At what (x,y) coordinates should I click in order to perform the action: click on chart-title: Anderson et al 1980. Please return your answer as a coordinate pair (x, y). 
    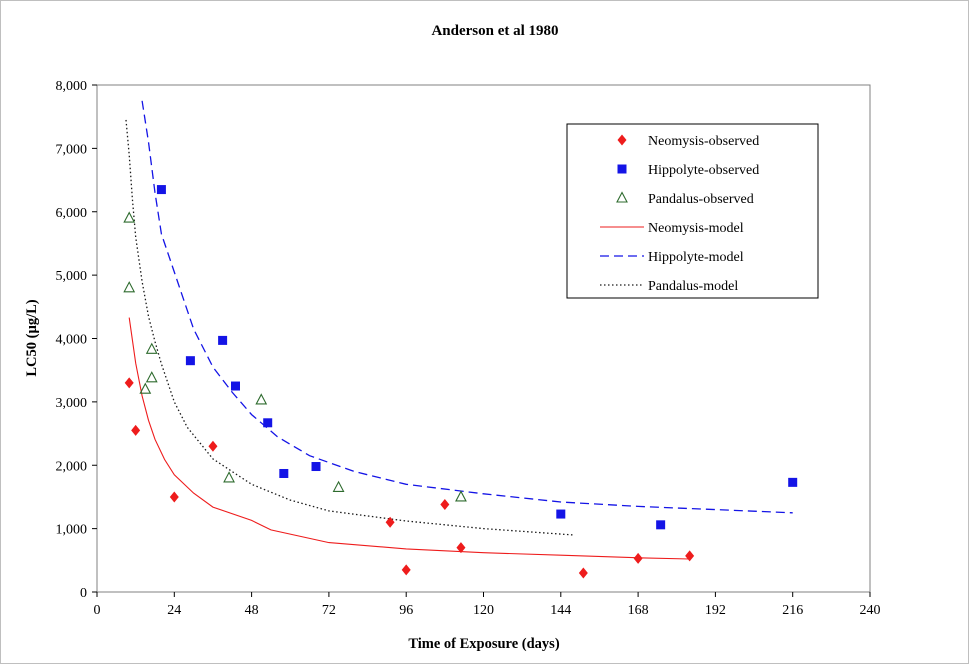
    Looking at the image, I should click on (494, 31).